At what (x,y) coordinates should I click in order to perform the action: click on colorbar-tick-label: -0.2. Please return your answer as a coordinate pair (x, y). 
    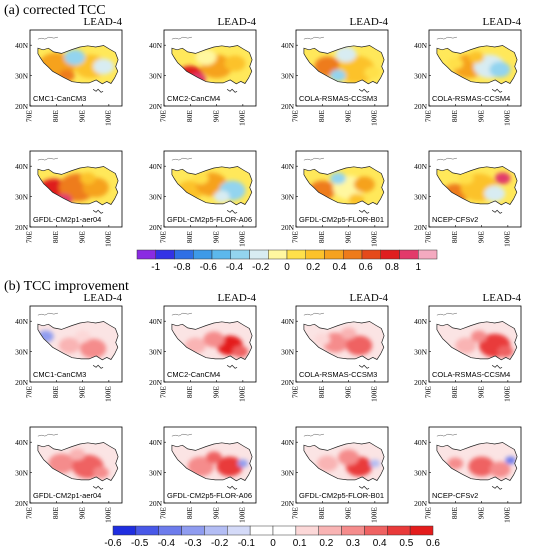
    Looking at the image, I should click on (261, 267).